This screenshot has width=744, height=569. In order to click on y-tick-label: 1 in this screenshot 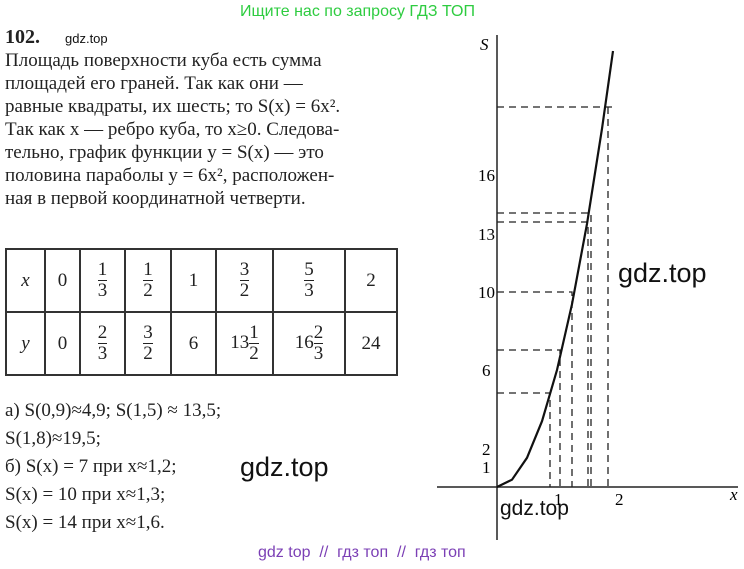, I will do `click(486, 467)`.